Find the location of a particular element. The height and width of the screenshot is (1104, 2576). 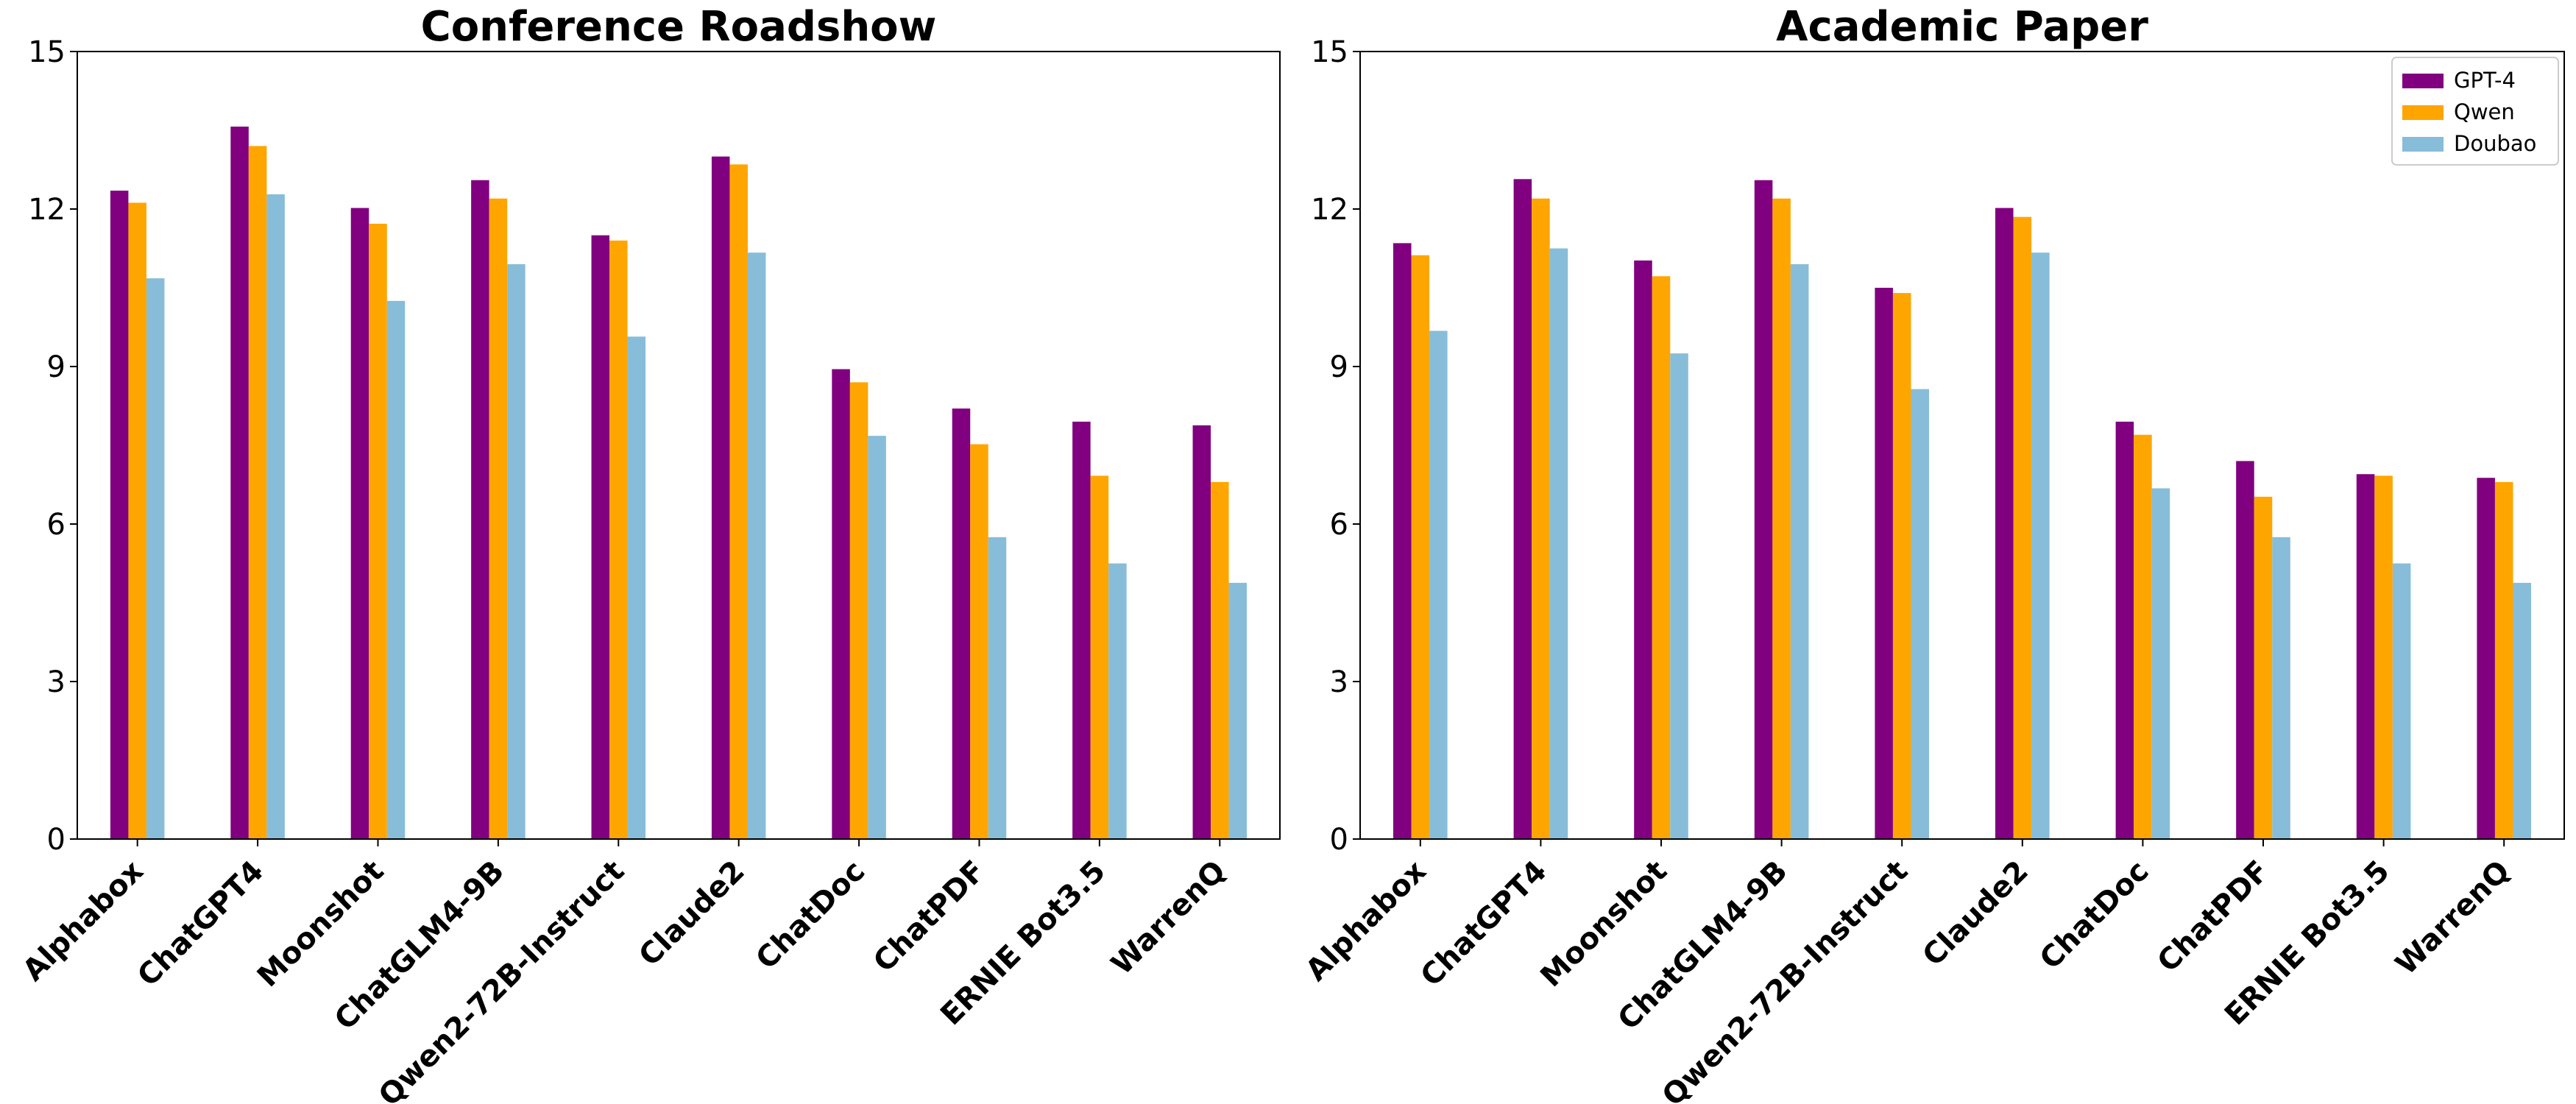

chart-title: Conference Roadshow is located at coordinates (679, 27).